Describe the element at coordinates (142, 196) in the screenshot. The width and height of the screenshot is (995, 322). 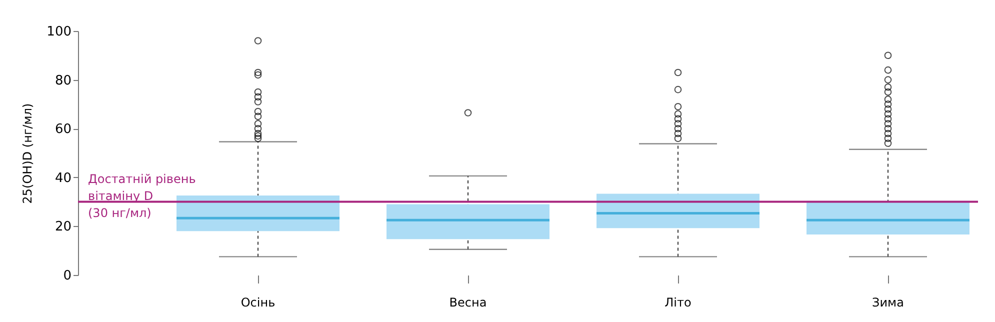
I see `ref-line-label: Достатній рівень вітаміну D (30 нг/мл)` at that location.